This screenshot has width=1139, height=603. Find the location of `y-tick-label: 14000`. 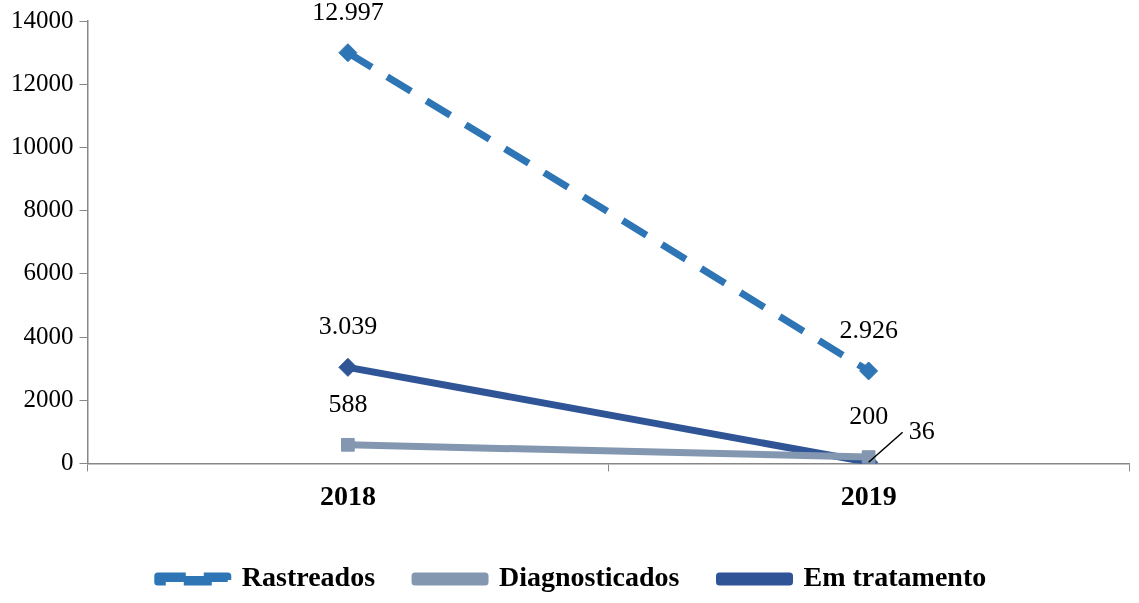

y-tick-label: 14000 is located at coordinates (42, 19).